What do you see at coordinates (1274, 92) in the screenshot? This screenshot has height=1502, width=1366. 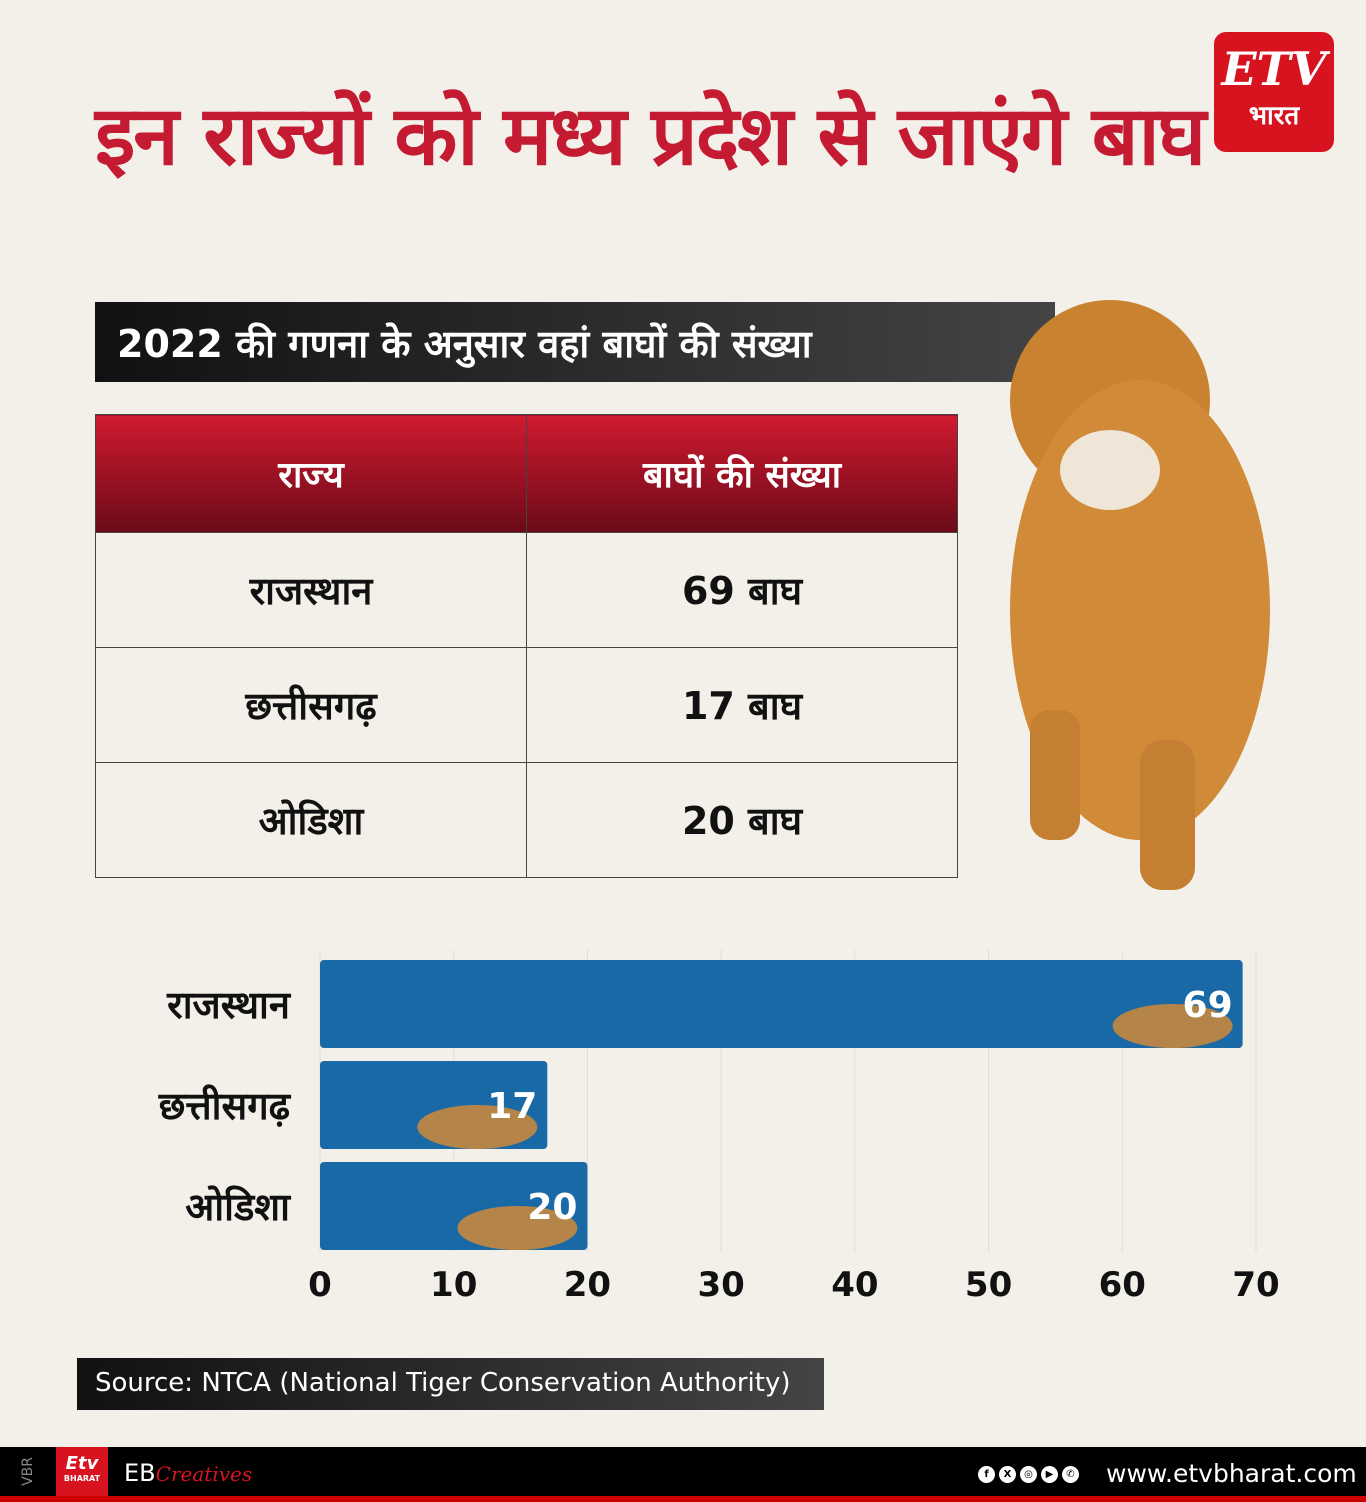 I see `etv-bharat-logo: ETV भारत` at bounding box center [1274, 92].